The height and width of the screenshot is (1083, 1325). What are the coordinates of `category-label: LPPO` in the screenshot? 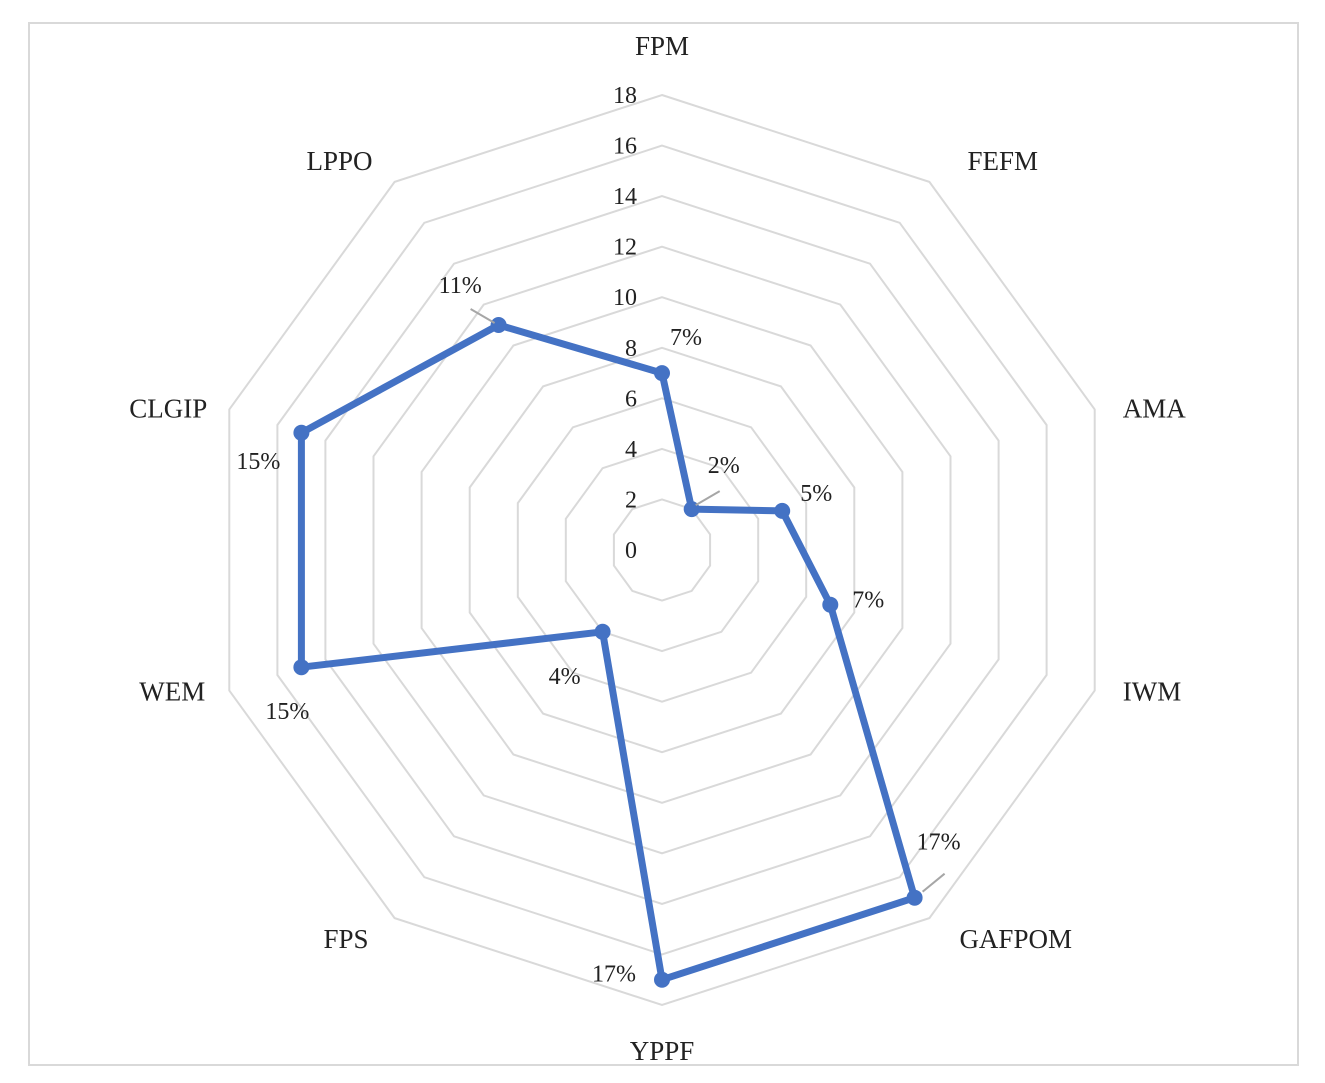 It's located at (340, 161).